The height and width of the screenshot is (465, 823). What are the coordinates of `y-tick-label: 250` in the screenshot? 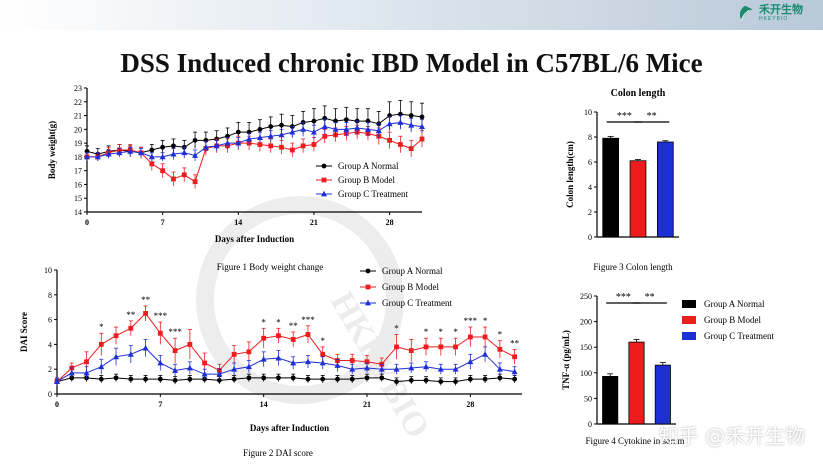 It's located at (586, 296).